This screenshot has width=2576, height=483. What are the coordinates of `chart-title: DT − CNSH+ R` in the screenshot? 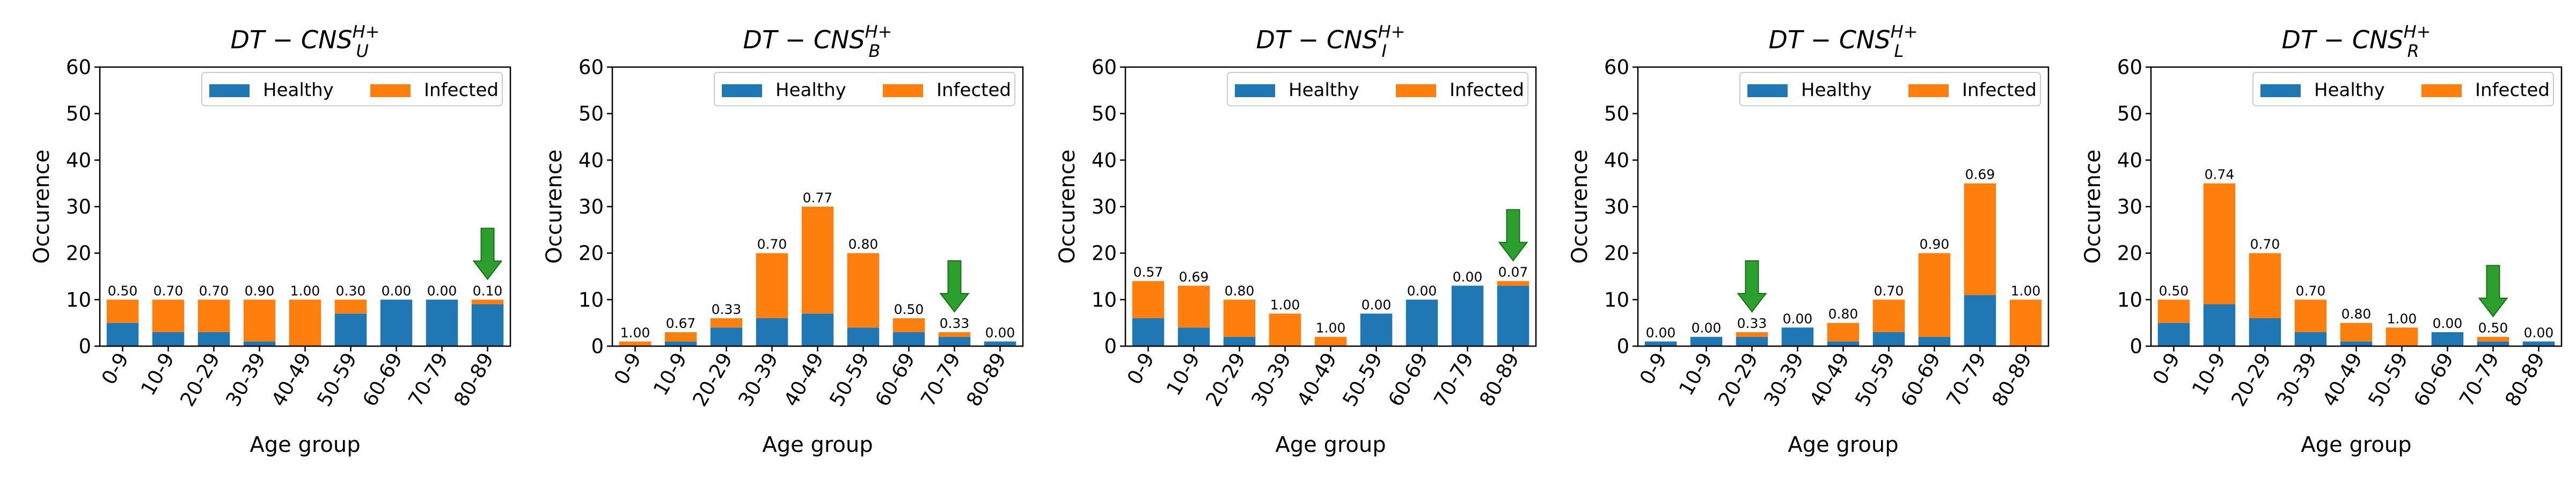 It's located at (2356, 41).